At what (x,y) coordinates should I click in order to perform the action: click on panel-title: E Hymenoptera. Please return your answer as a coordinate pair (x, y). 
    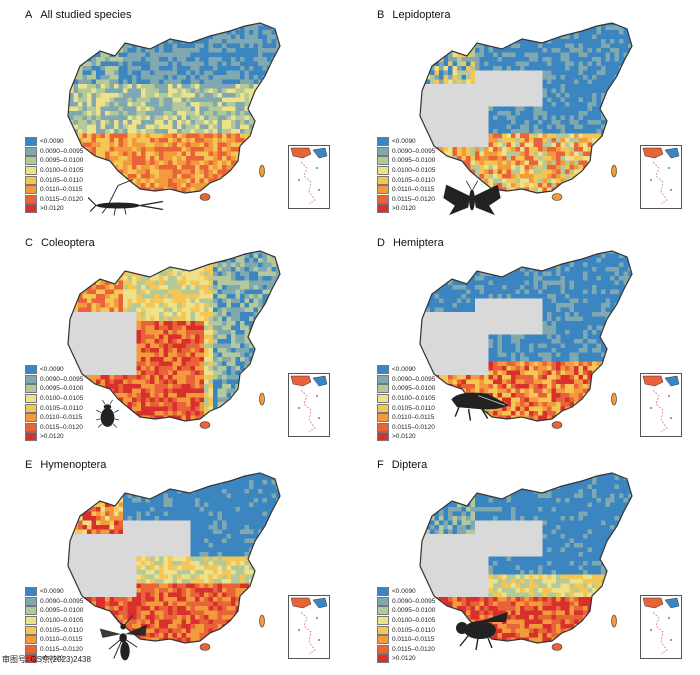
    Looking at the image, I should click on (65, 465).